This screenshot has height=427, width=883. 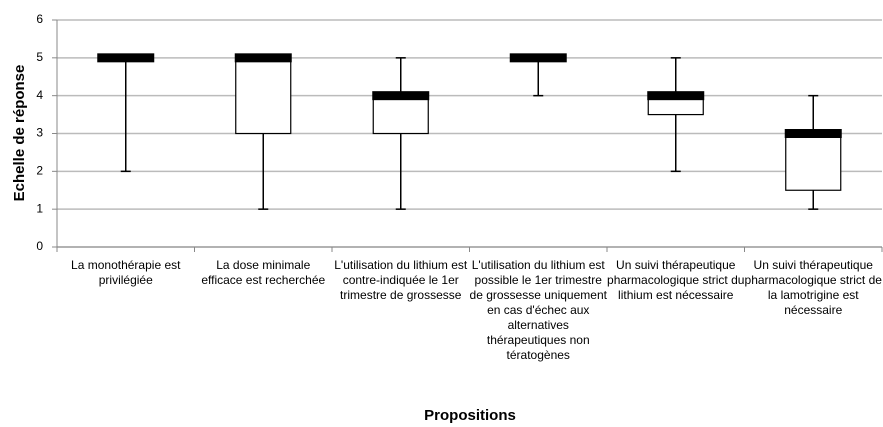 I want to click on x-tick-label: La dose minimale efficace est recherchée, so click(x=263, y=272).